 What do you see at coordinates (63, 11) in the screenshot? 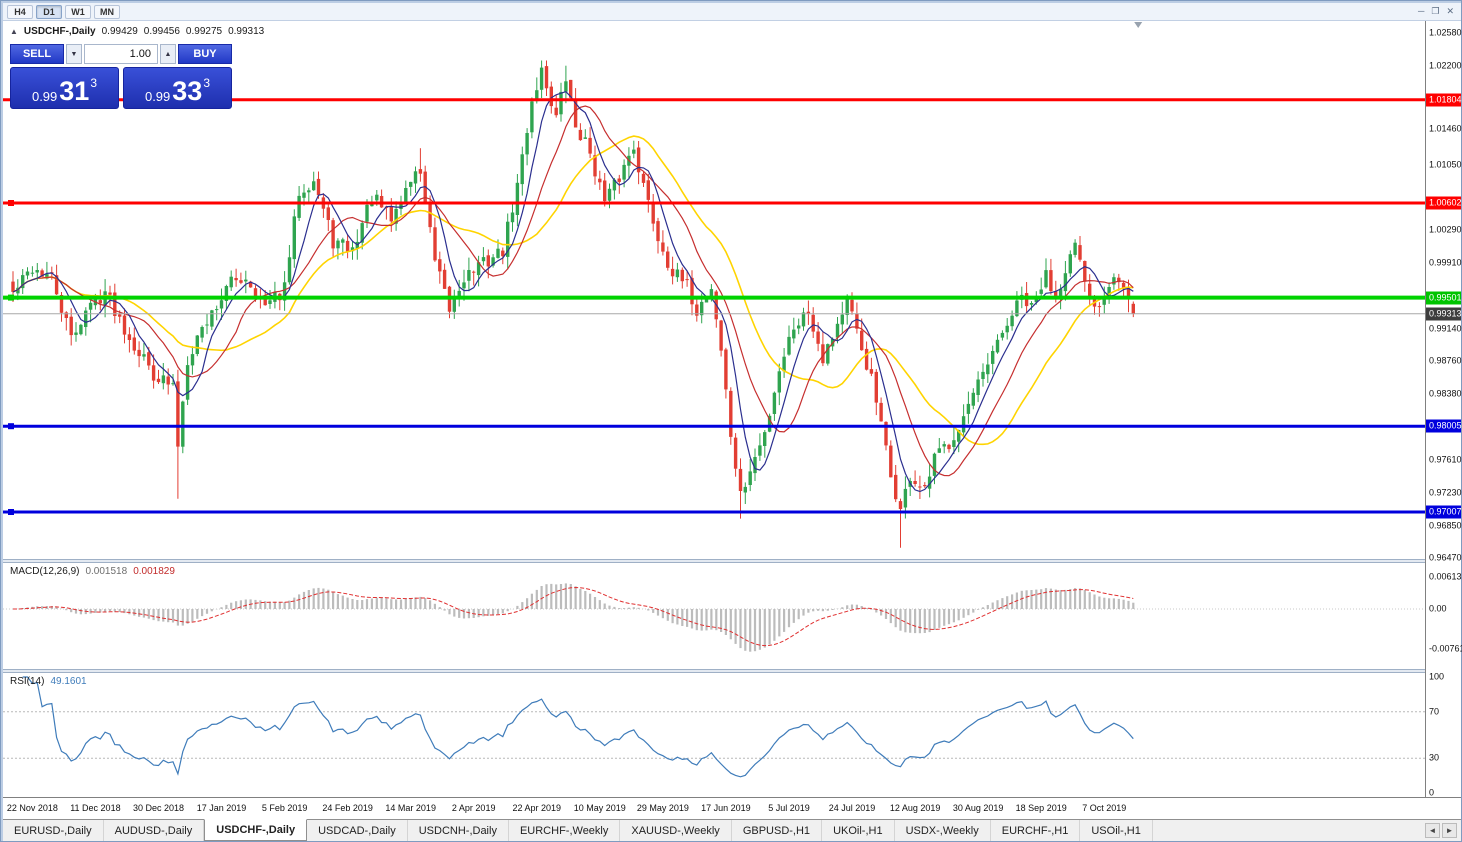
I see `timeframe-buttons: H4 D1 W1 MN` at bounding box center [63, 11].